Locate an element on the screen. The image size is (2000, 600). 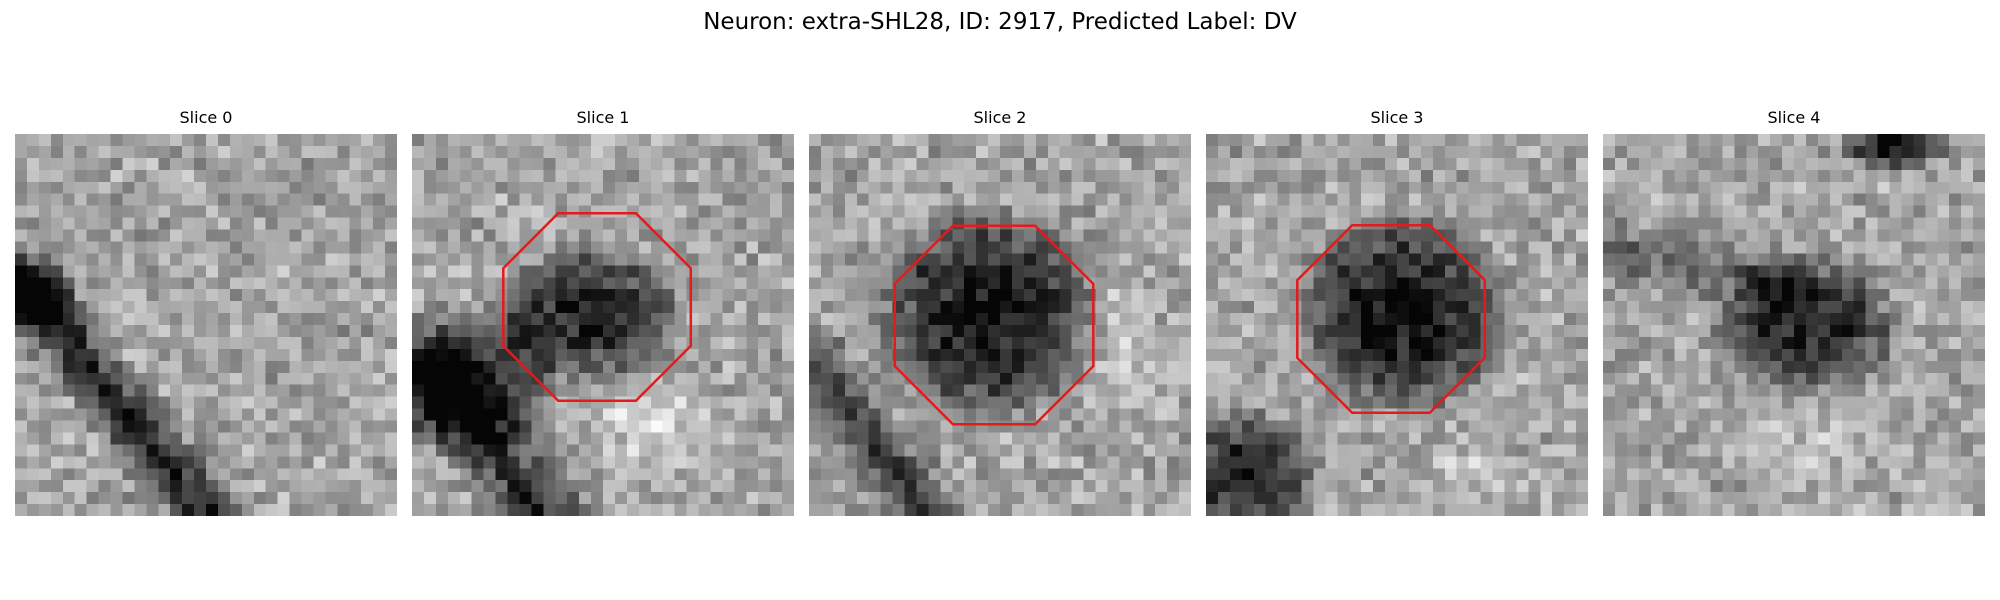
slice-3-title: Slice 3 is located at coordinates (1397, 117).